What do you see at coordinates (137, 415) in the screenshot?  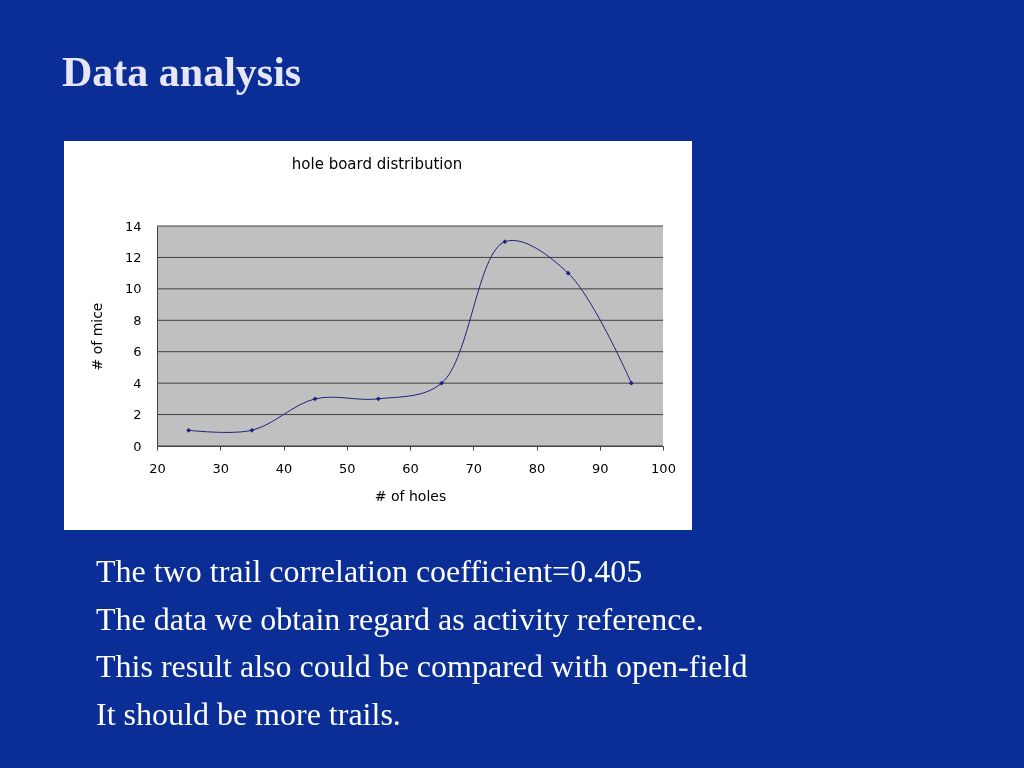 I see `y-tick-label: 2` at bounding box center [137, 415].